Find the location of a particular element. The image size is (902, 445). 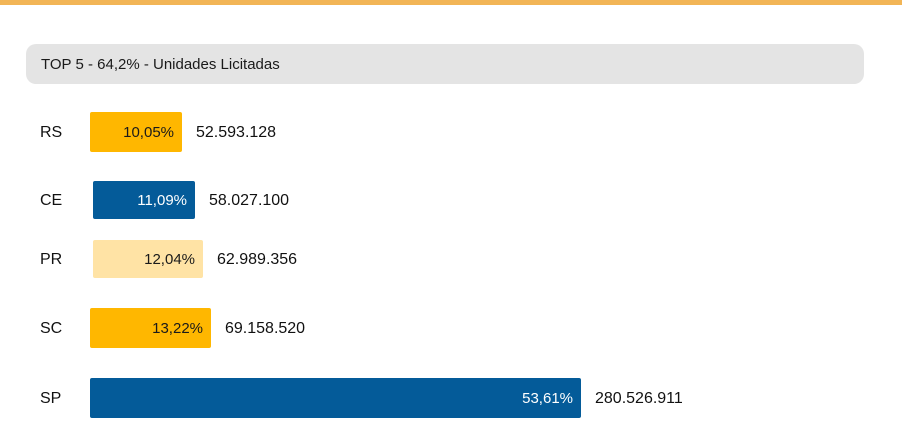

percent-label: 12,04% is located at coordinates (169, 259).